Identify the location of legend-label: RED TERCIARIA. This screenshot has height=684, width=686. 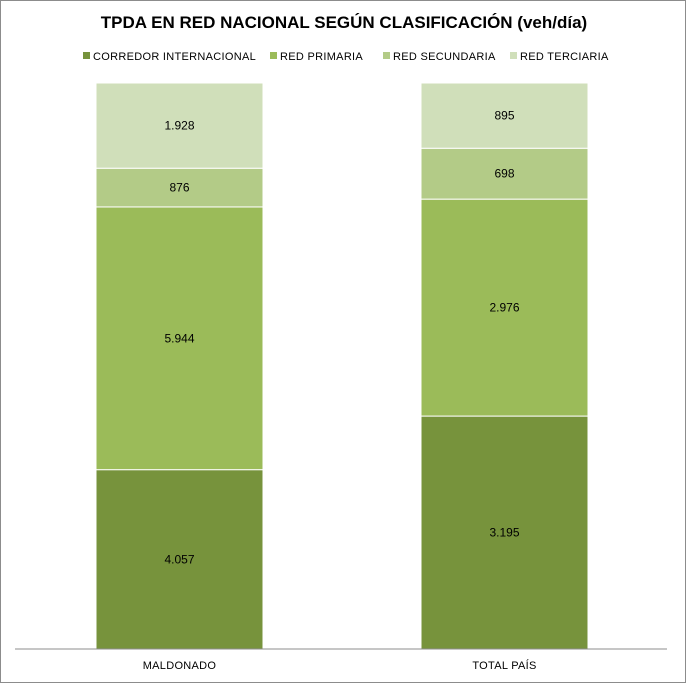
(564, 57).